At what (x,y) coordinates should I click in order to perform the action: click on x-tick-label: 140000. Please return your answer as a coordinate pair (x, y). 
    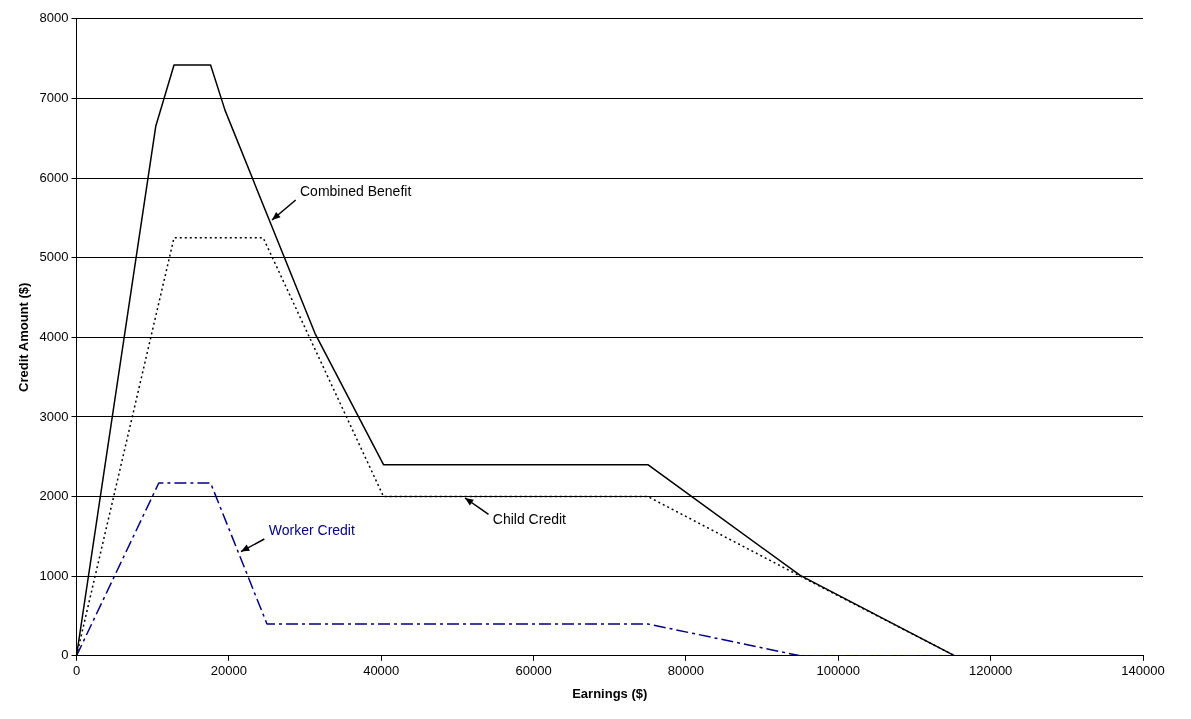
    Looking at the image, I should click on (1143, 671).